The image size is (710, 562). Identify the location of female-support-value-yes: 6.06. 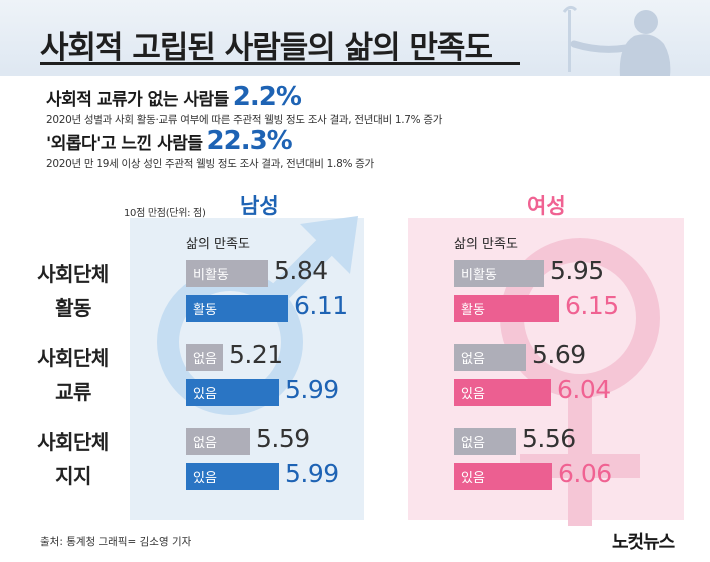
(585, 473).